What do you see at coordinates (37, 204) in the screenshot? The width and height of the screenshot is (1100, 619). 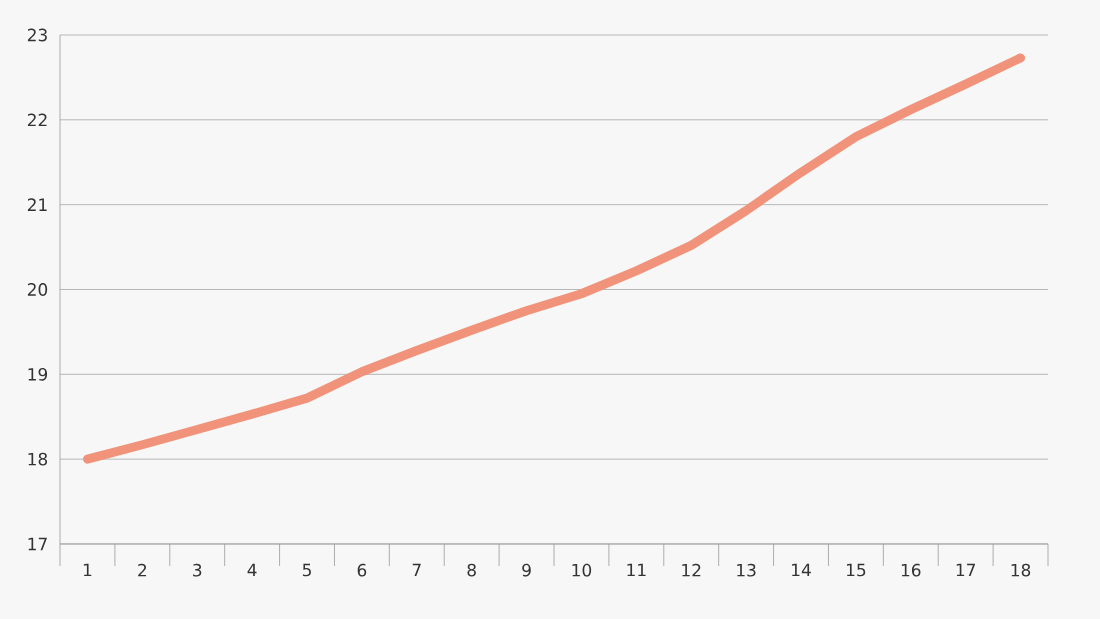 I see `y-tick-label: 21` at bounding box center [37, 204].